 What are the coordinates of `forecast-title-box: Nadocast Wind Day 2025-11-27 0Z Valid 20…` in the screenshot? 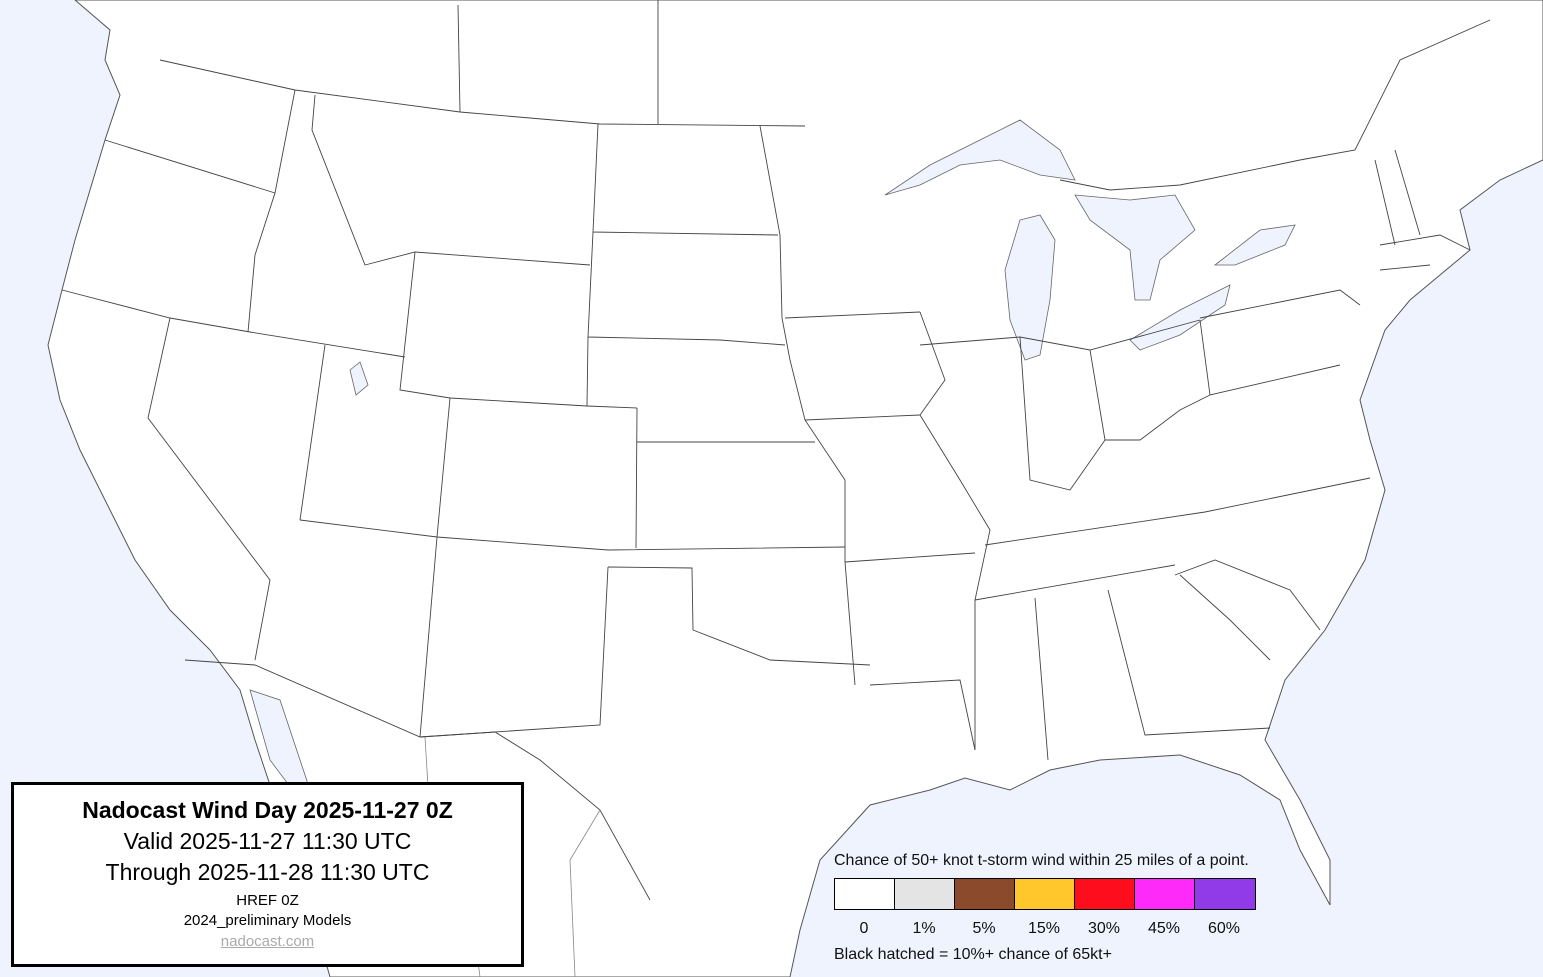 It's located at (267, 874).